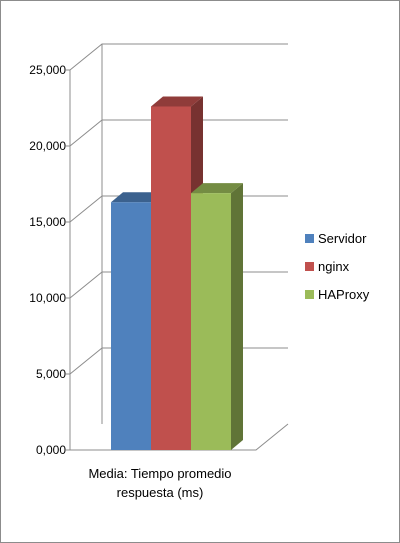 The height and width of the screenshot is (543, 400). What do you see at coordinates (159, 473) in the screenshot?
I see `category-label-line-1: Media: Tiempo promedio` at bounding box center [159, 473].